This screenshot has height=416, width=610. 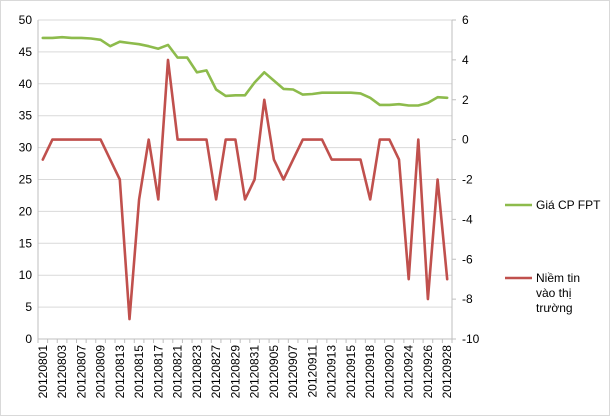 What do you see at coordinates (26, 52) in the screenshot?
I see `left-tick-label: 45` at bounding box center [26, 52].